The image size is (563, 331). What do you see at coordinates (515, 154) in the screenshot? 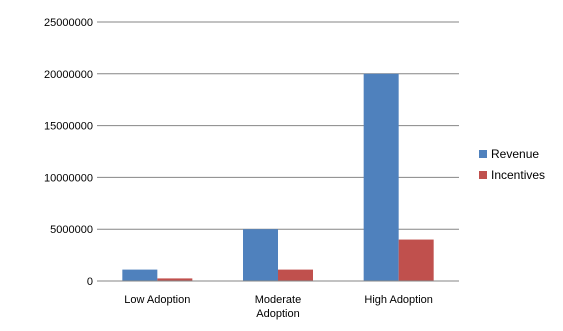
I see `legend-label-revenue: Revenue` at bounding box center [515, 154].